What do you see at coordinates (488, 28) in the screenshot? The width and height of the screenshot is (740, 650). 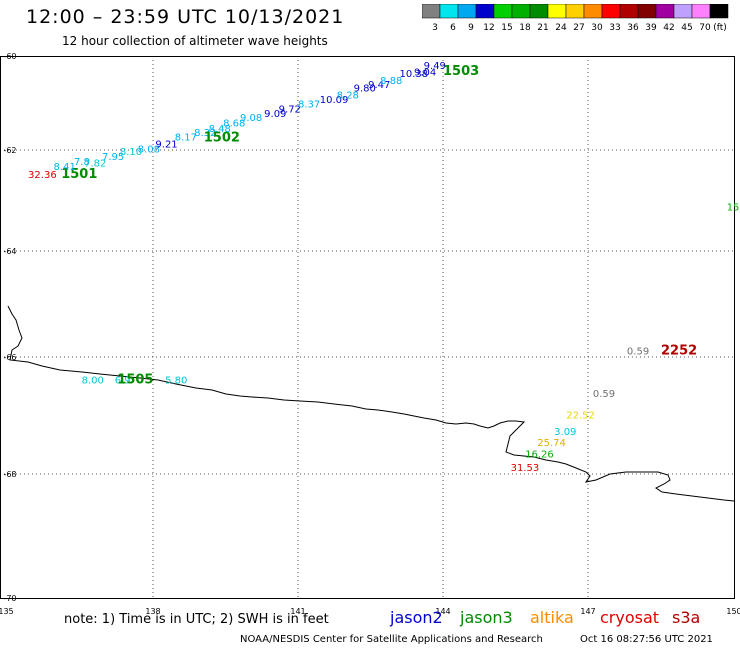 I see `color-scale-label: 12` at bounding box center [488, 28].